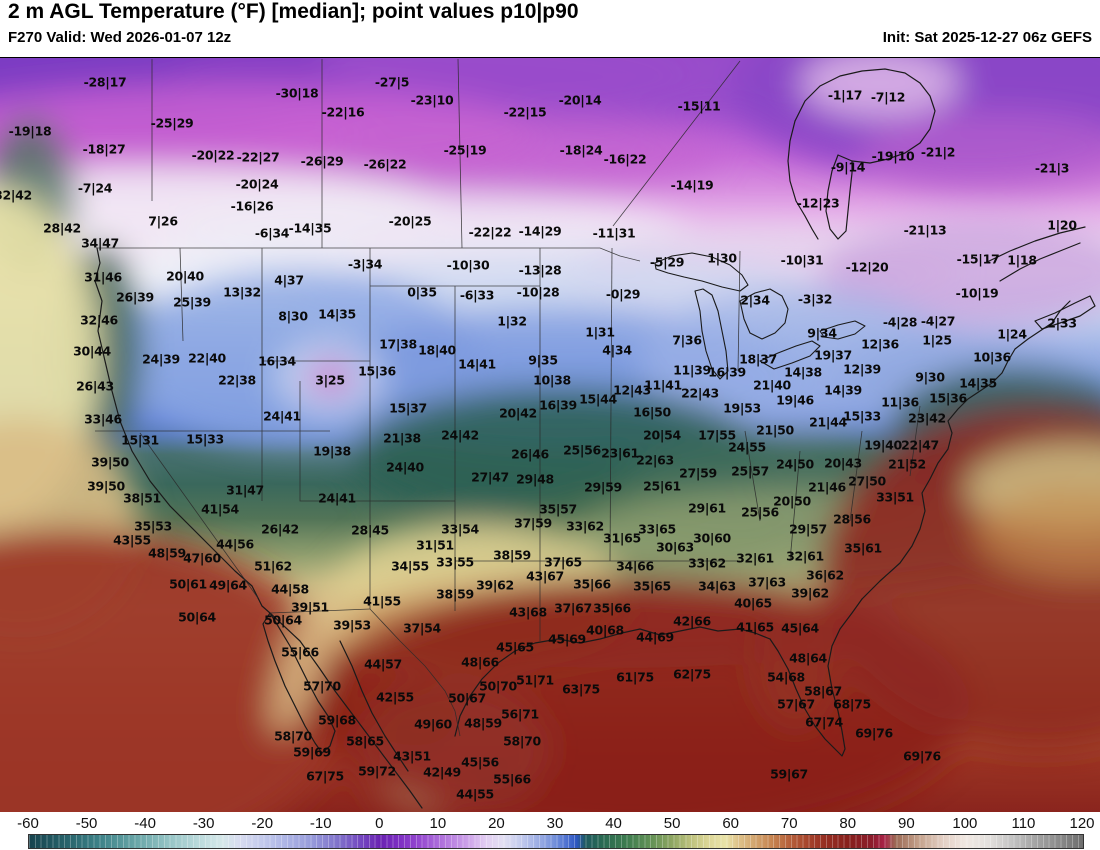 The width and height of the screenshot is (1100, 850). Describe the element at coordinates (145, 823) in the screenshot. I see `colorbar-tick-label: -40` at that location.